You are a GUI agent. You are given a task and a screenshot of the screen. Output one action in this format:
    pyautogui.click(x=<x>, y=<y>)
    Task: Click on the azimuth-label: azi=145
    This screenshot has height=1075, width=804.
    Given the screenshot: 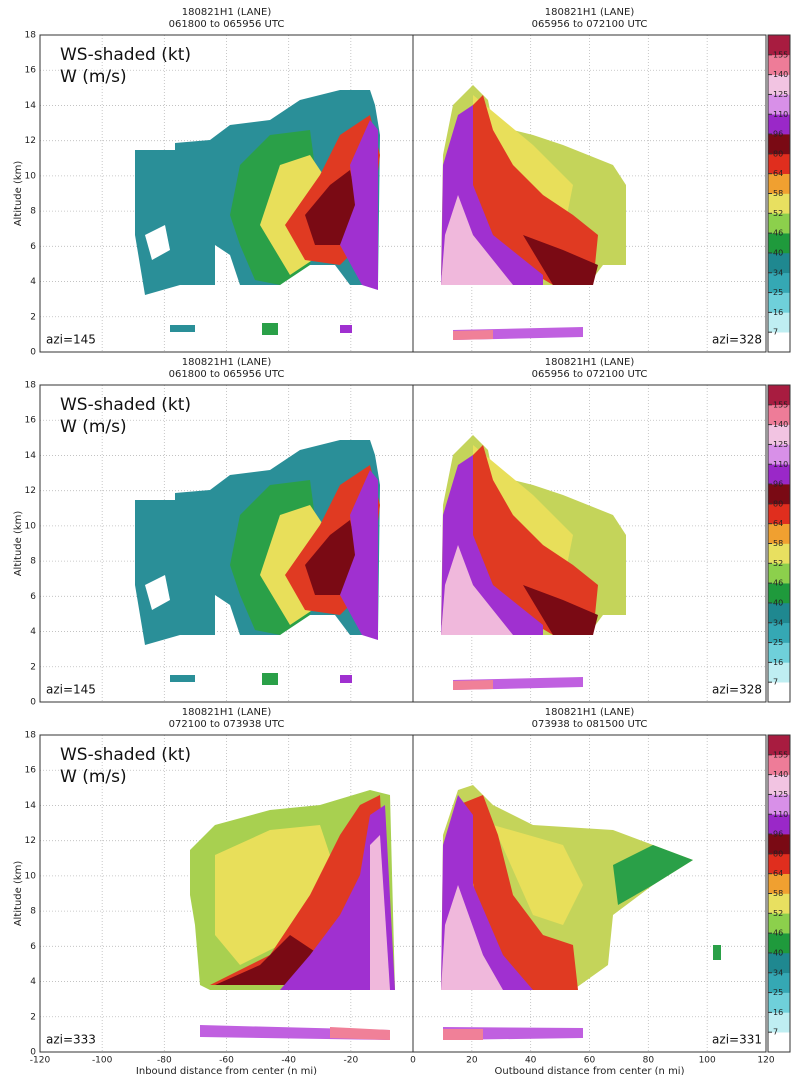 What is the action you would take?
    pyautogui.click(x=71, y=690)
    